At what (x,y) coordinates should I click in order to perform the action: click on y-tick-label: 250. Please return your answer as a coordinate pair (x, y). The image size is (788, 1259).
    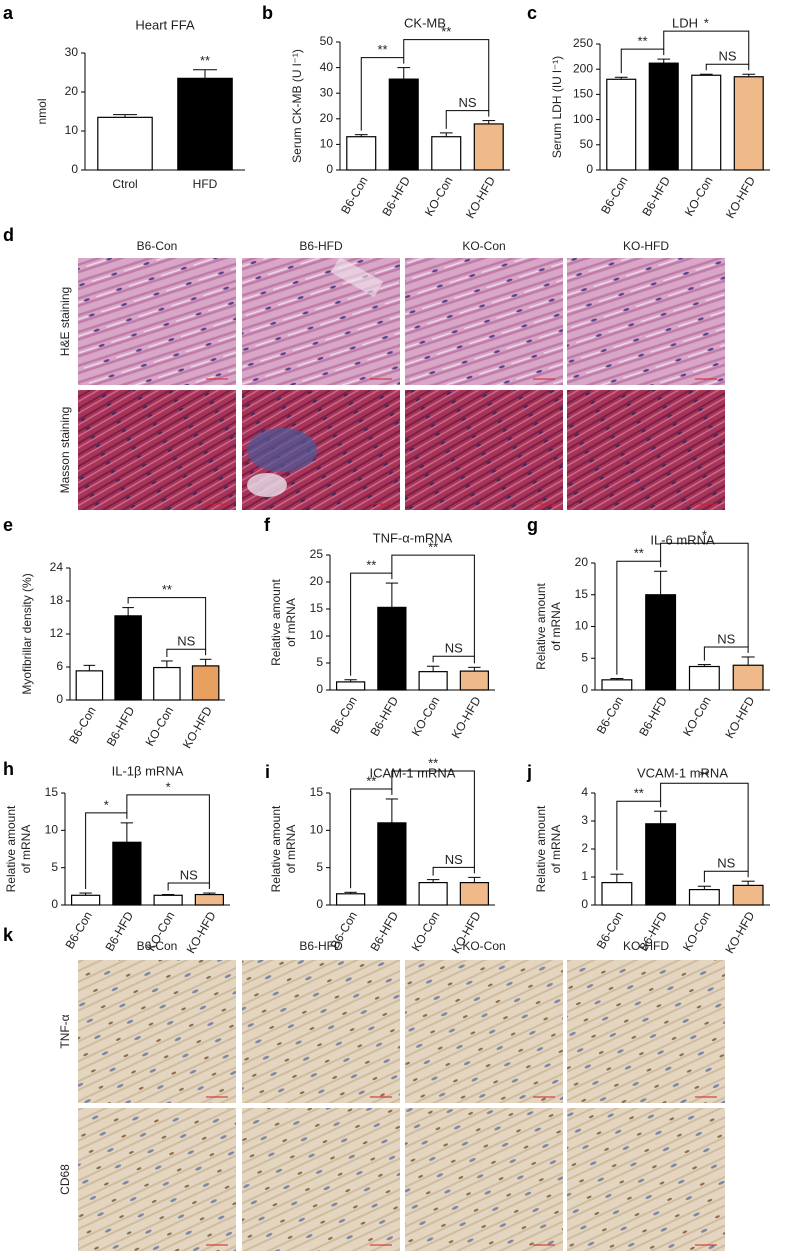
    Looking at the image, I should click on (583, 43).